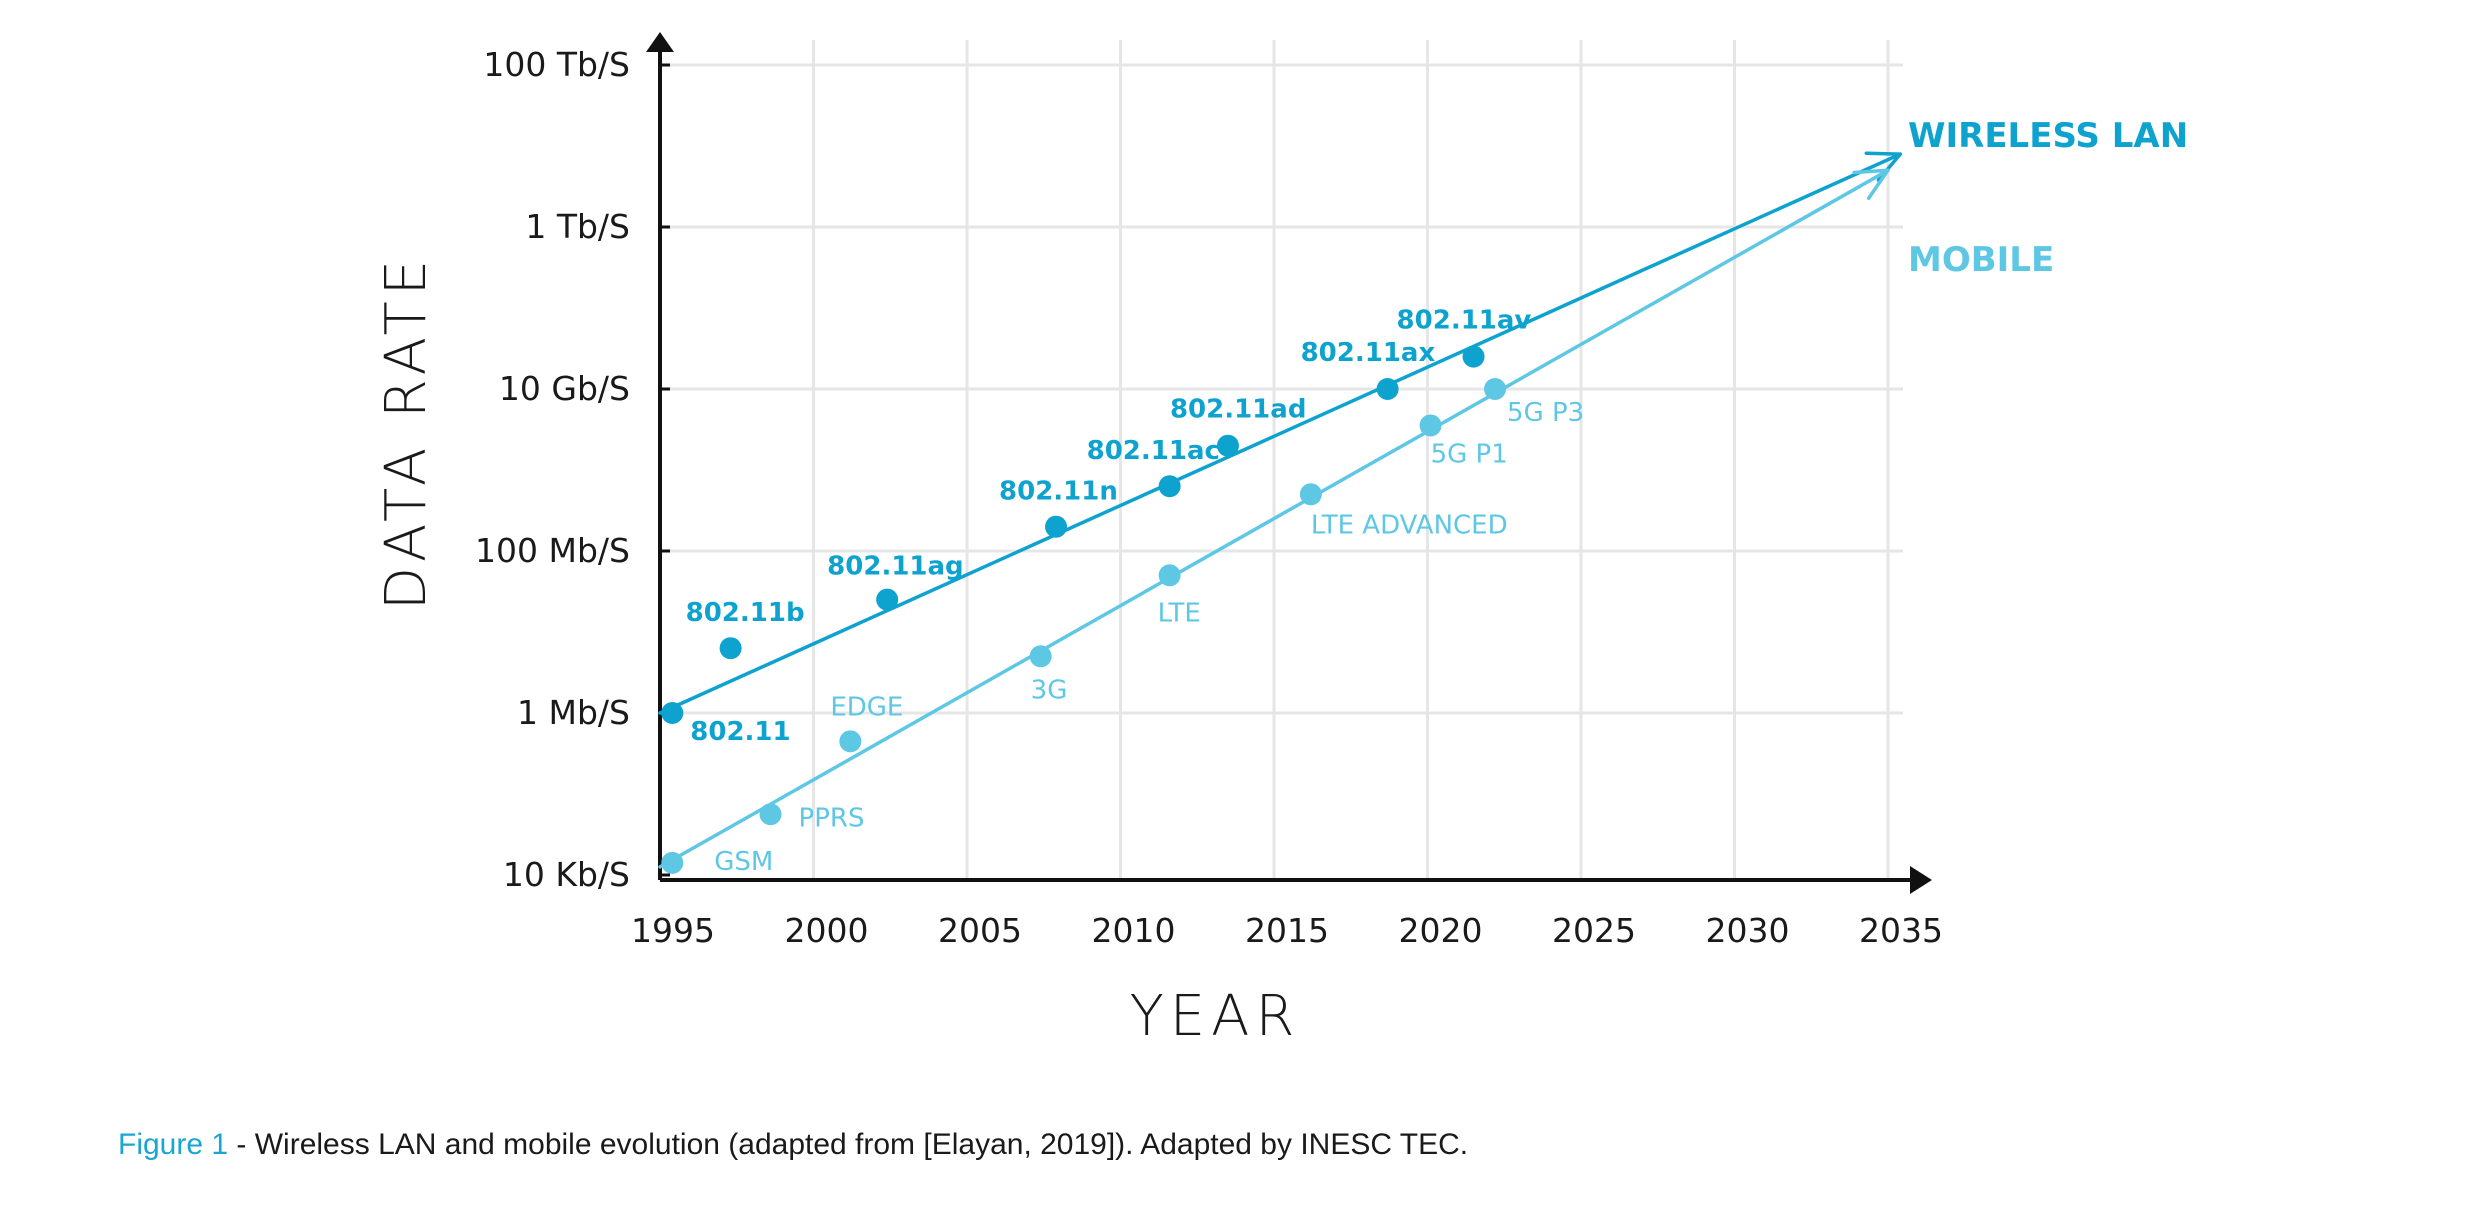  Describe the element at coordinates (1469, 454) in the screenshot. I see `data-point-label: 5G P1` at that location.